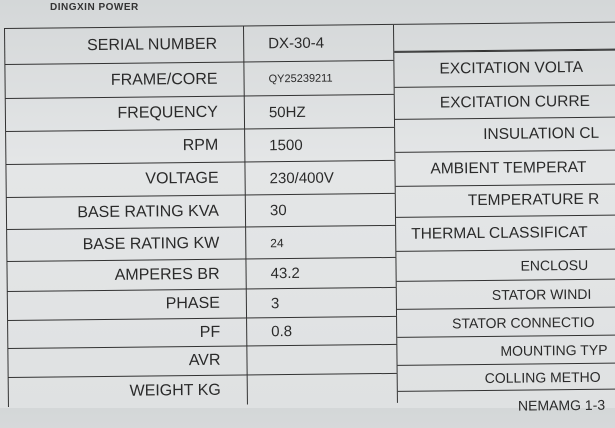 The image size is (615, 428). What do you see at coordinates (127, 333) in the screenshot?
I see `spec-label: PF` at bounding box center [127, 333].